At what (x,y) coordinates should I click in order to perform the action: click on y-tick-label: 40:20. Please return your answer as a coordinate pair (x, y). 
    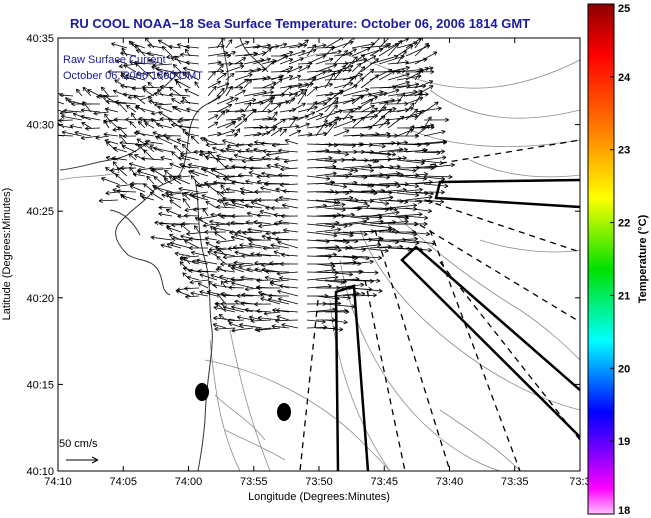
    Looking at the image, I should click on (40, 299).